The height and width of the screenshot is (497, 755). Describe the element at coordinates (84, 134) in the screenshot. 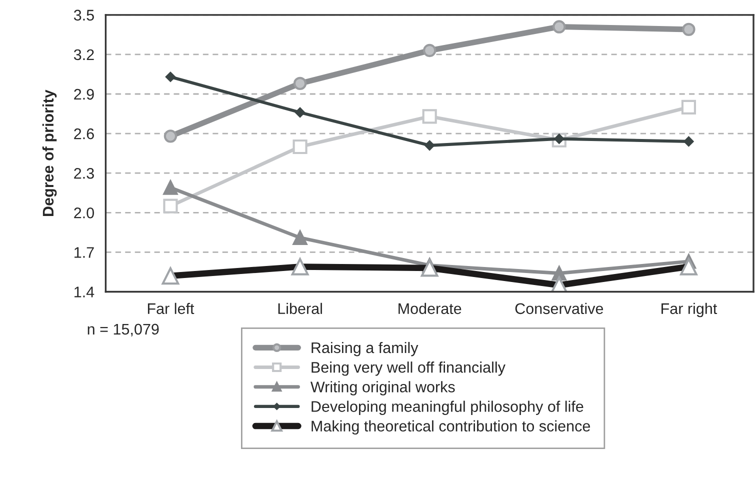

I see `y-tick-label: 2.6` at that location.